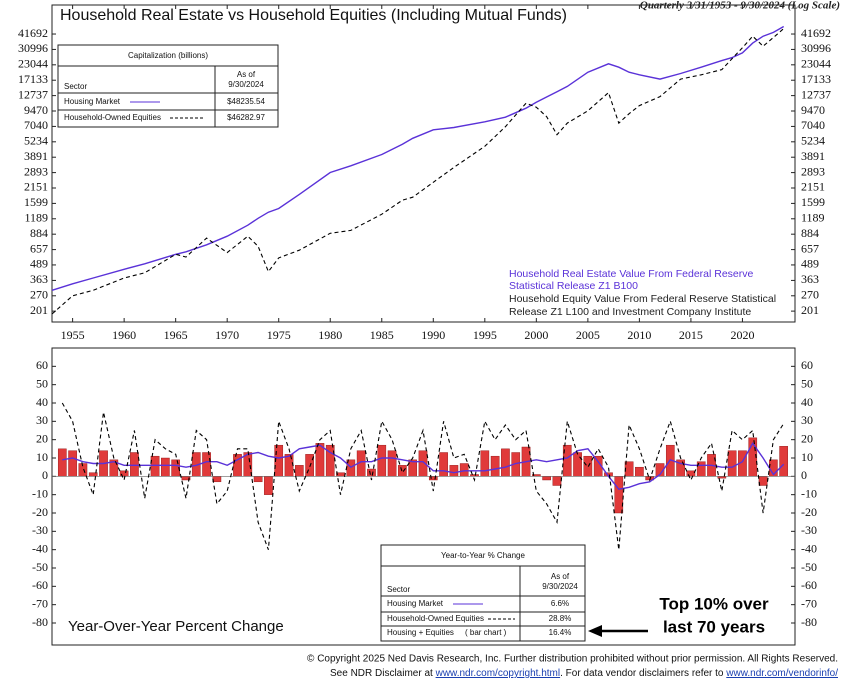 The width and height of the screenshot is (847, 688). What do you see at coordinates (382, 335) in the screenshot?
I see `x-tick-label: 1985` at bounding box center [382, 335].